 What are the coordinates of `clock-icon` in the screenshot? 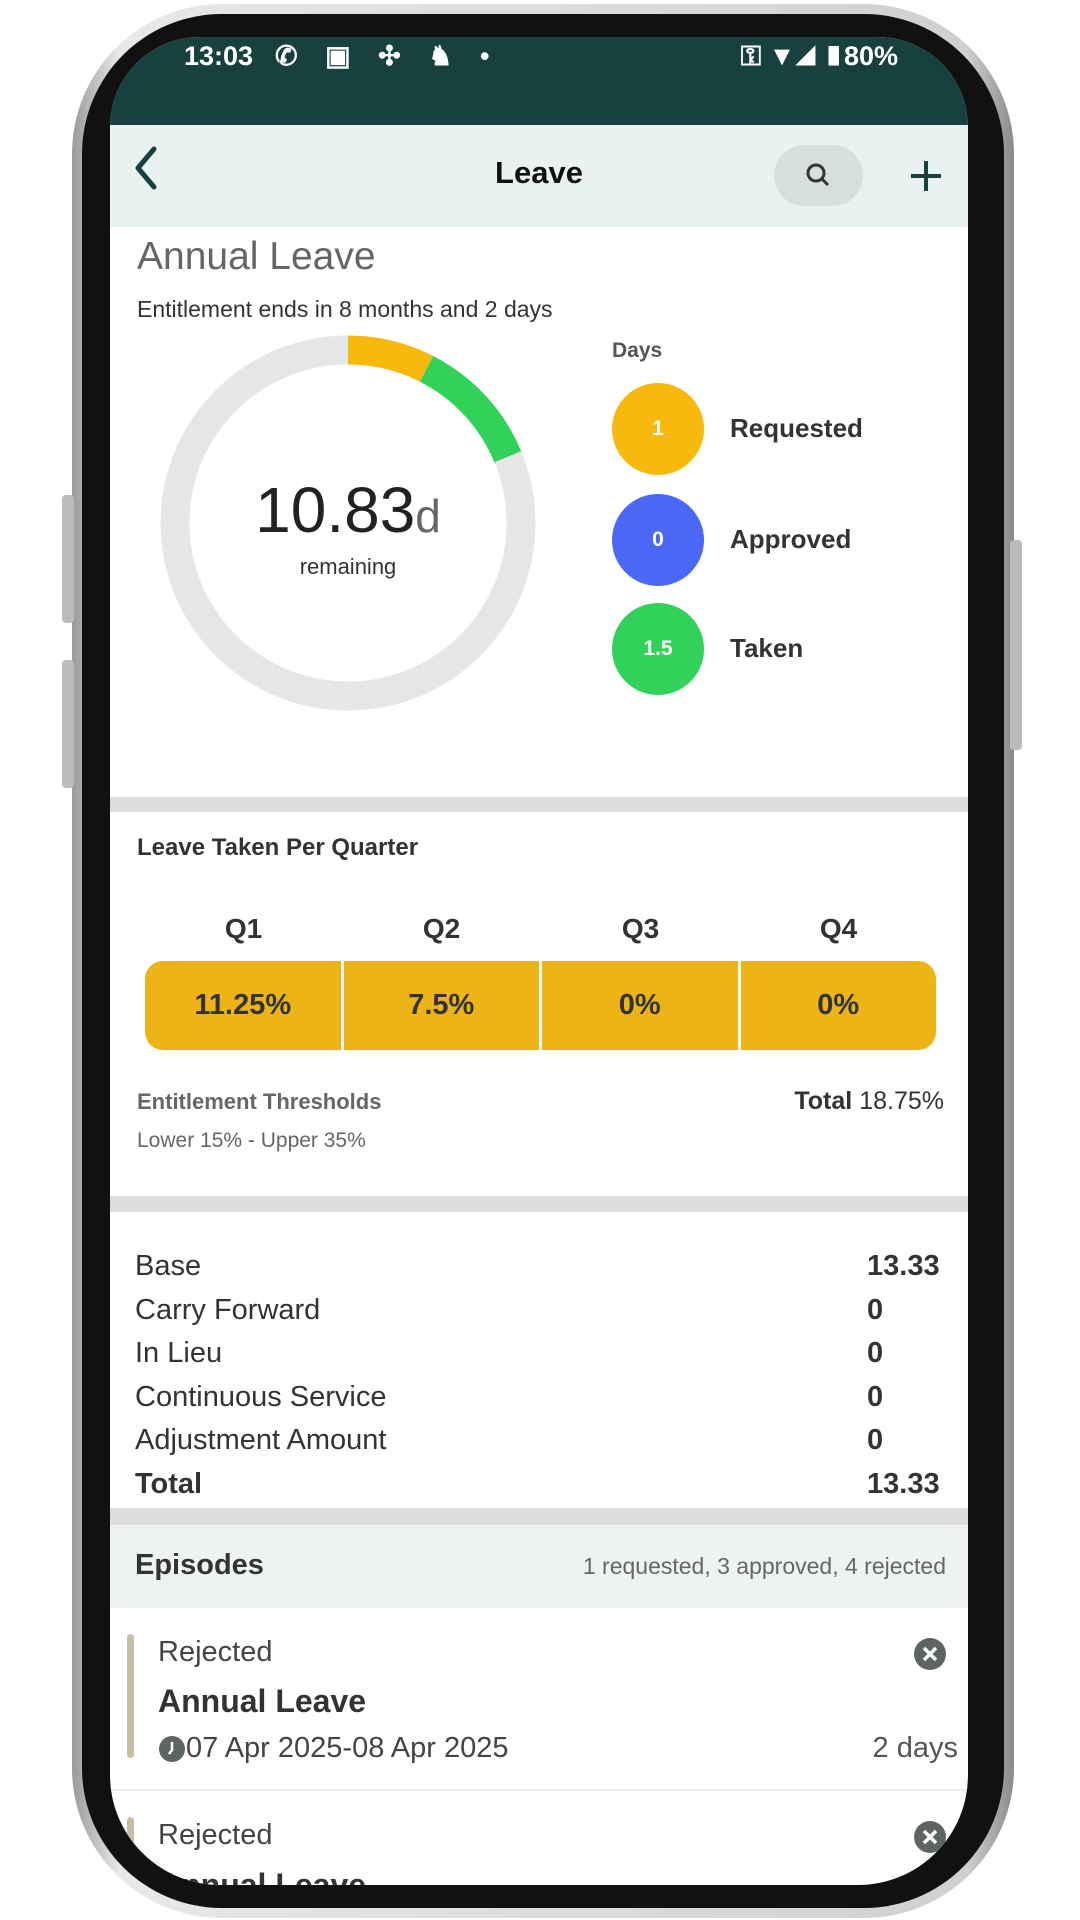 It's located at (172, 1748).